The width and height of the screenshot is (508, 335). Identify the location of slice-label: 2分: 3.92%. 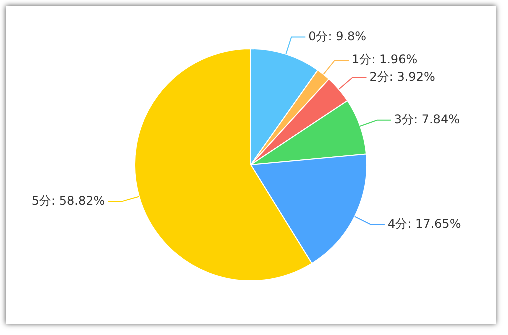
(403, 77).